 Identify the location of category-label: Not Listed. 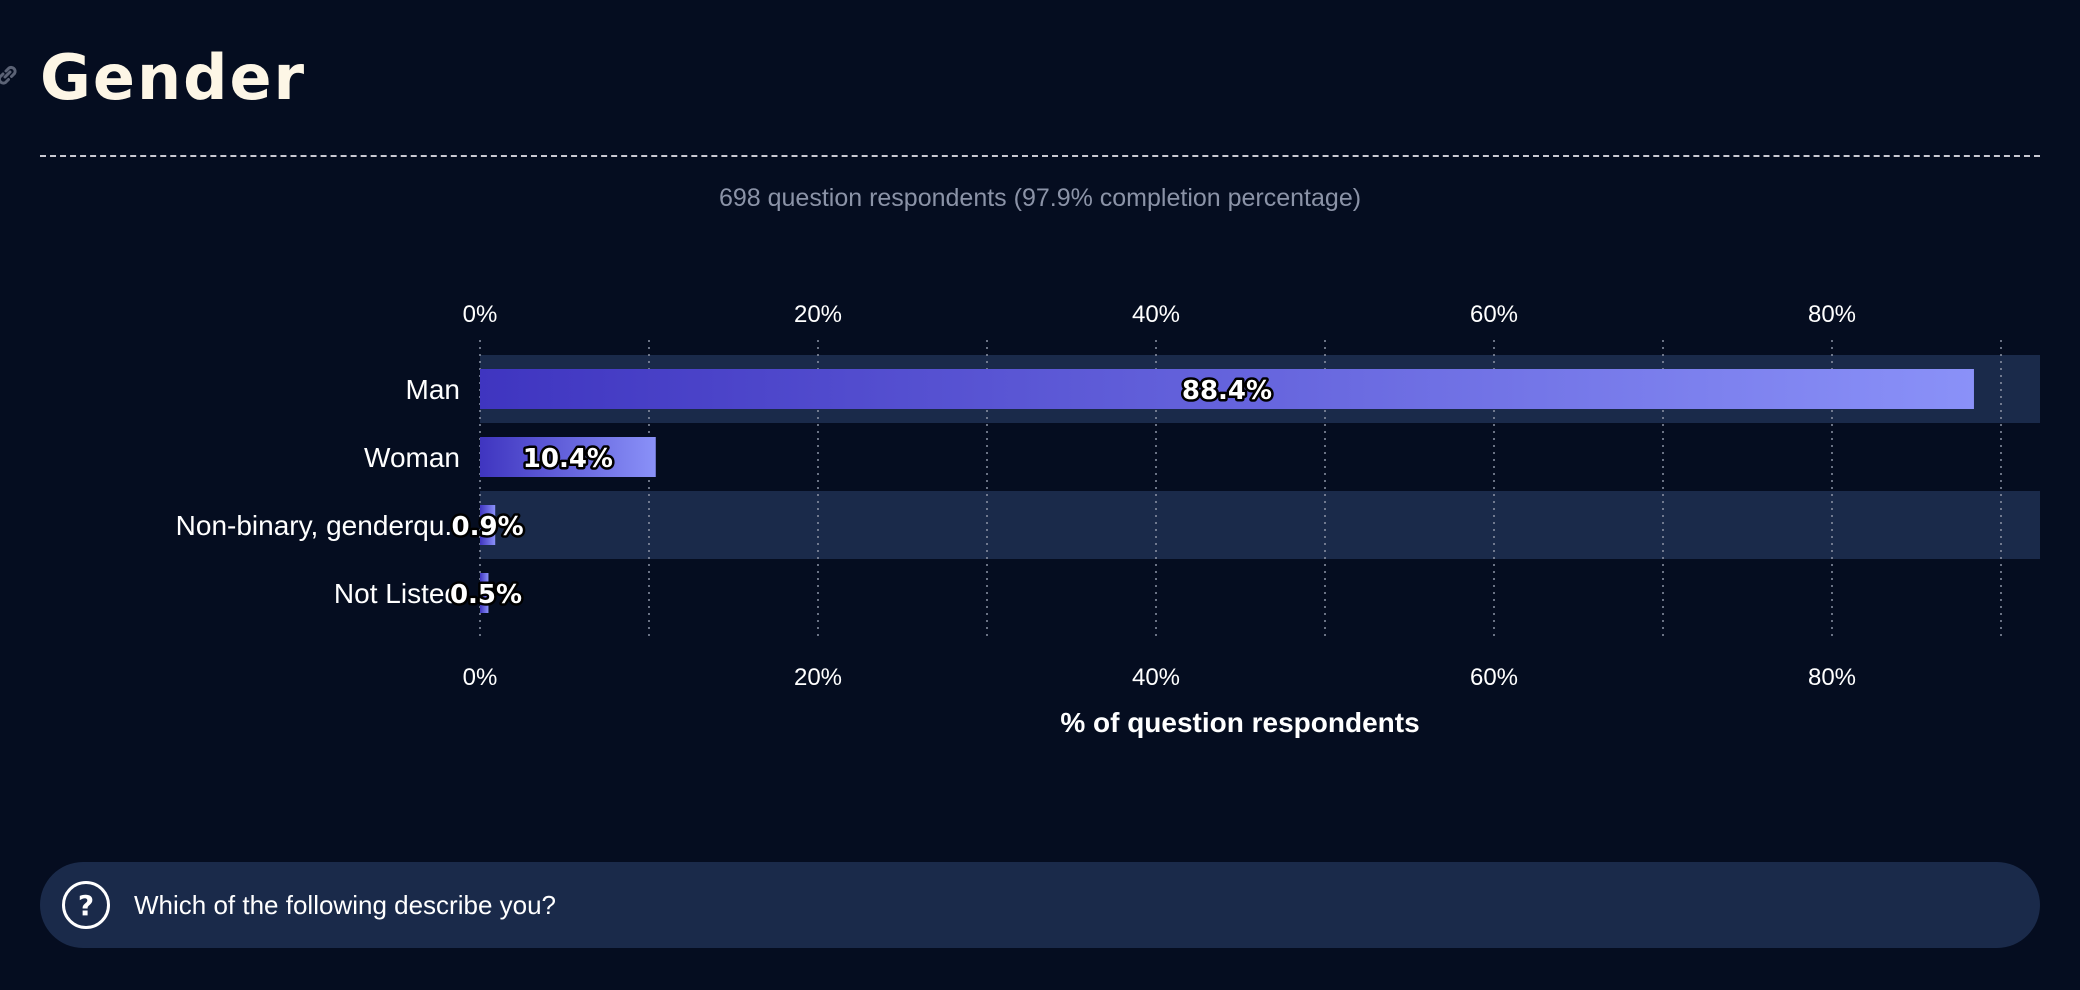
(397, 593).